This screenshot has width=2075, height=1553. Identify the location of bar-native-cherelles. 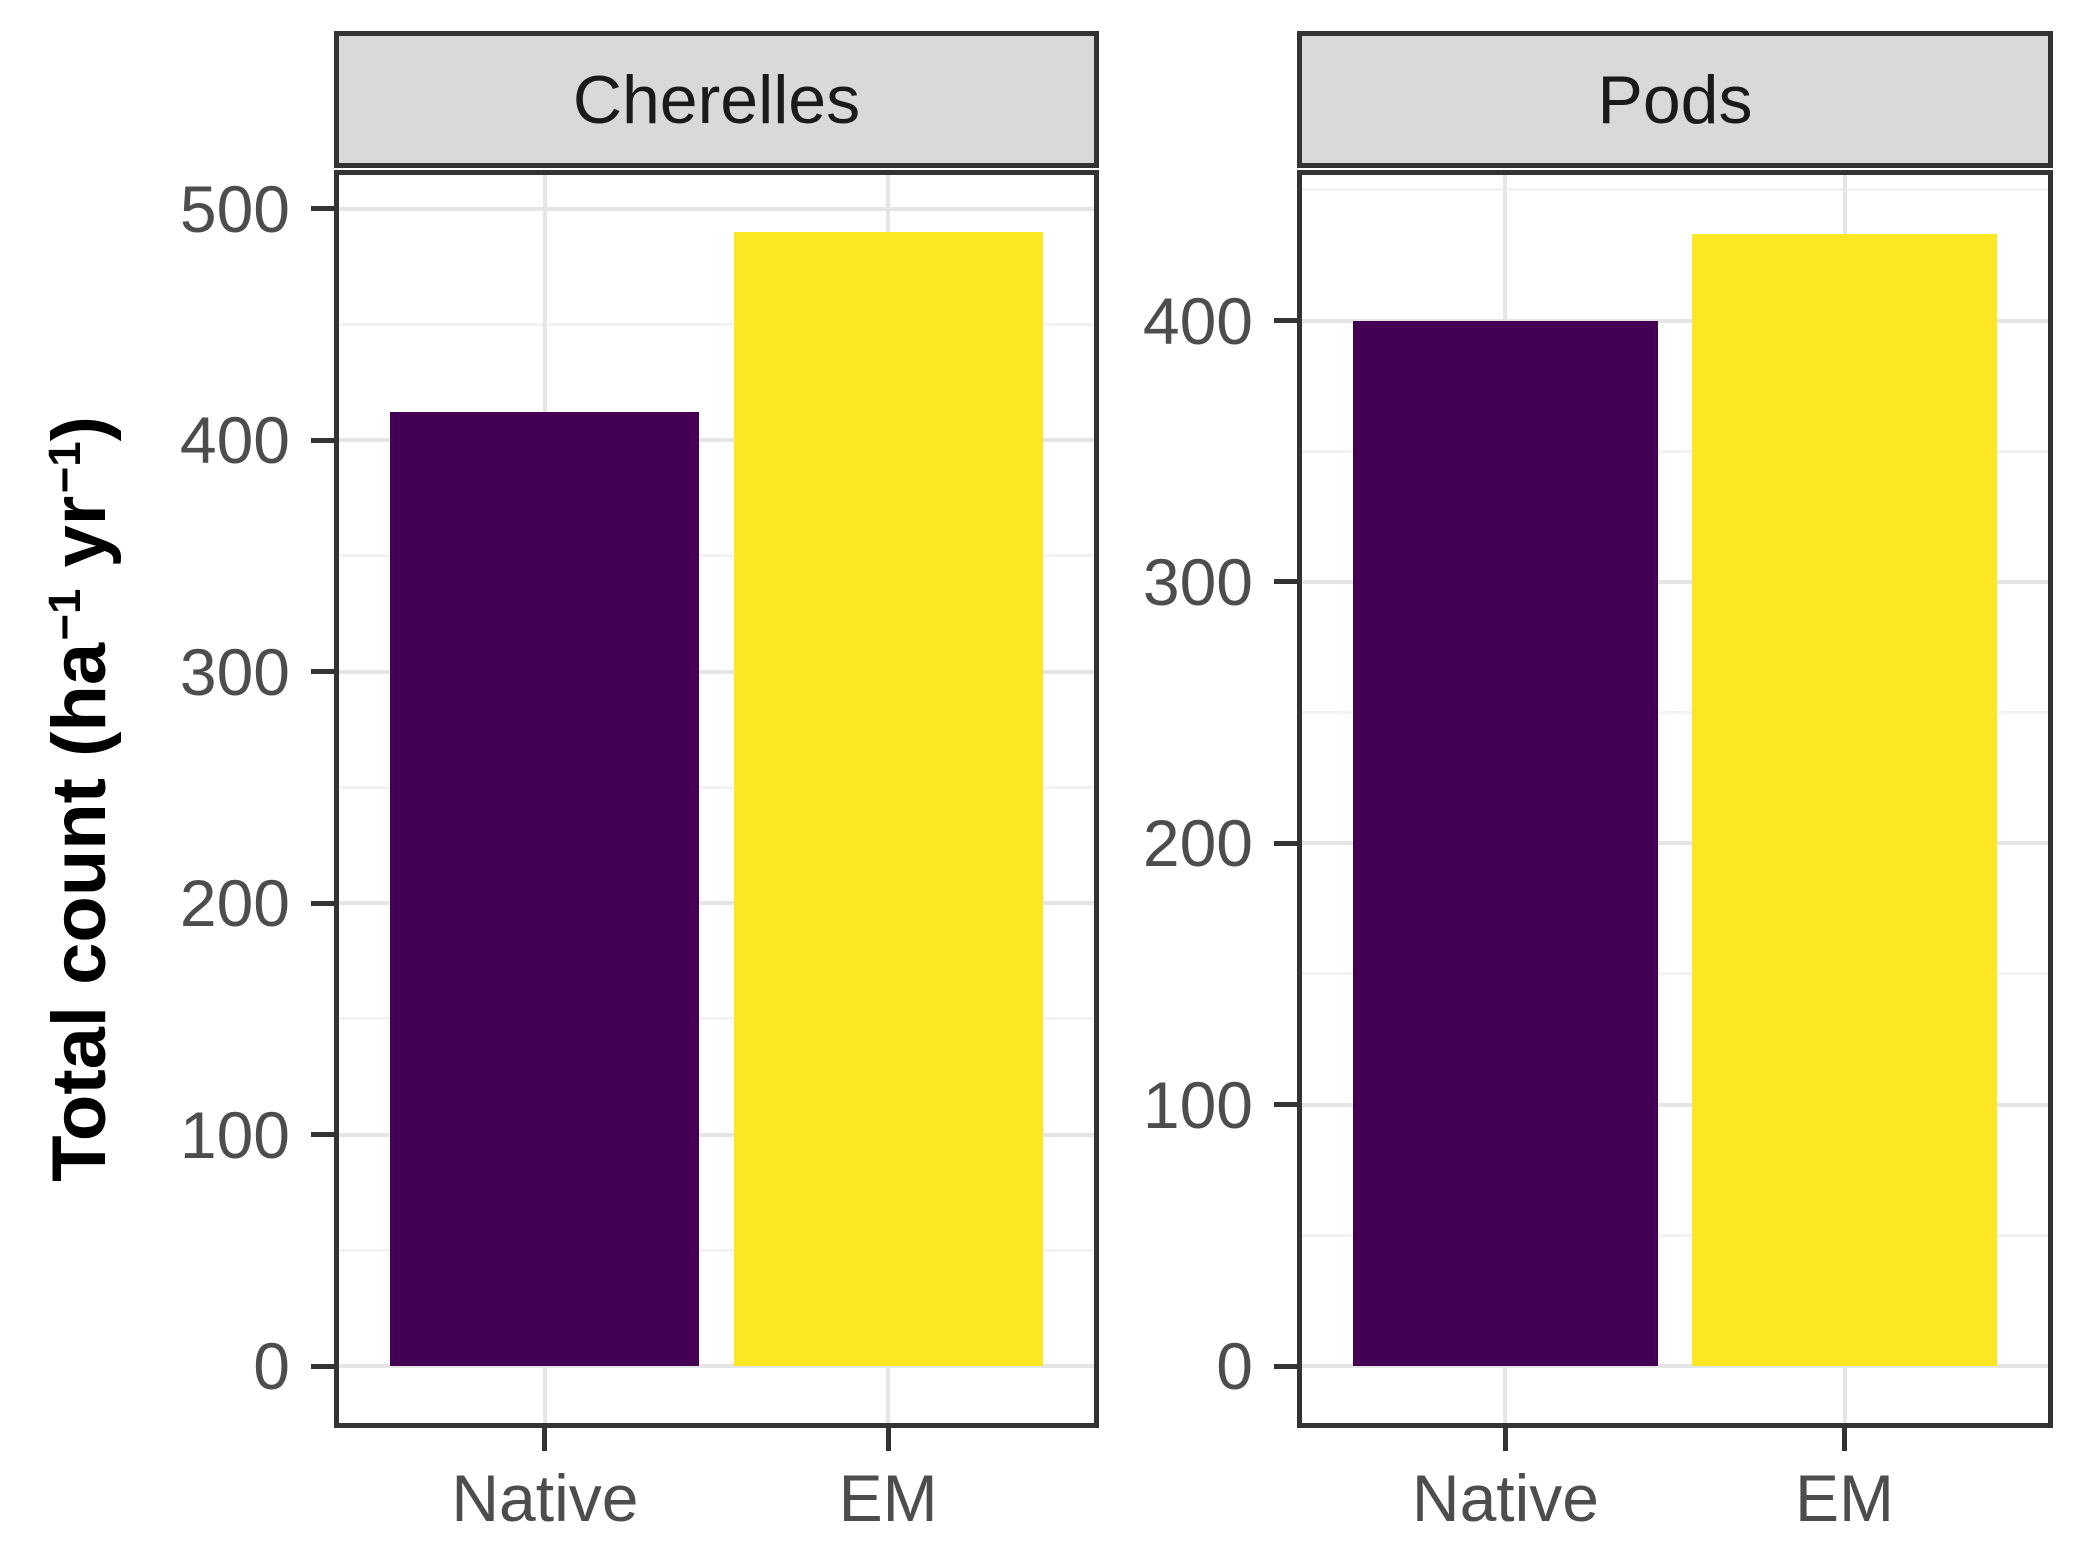
(545, 889).